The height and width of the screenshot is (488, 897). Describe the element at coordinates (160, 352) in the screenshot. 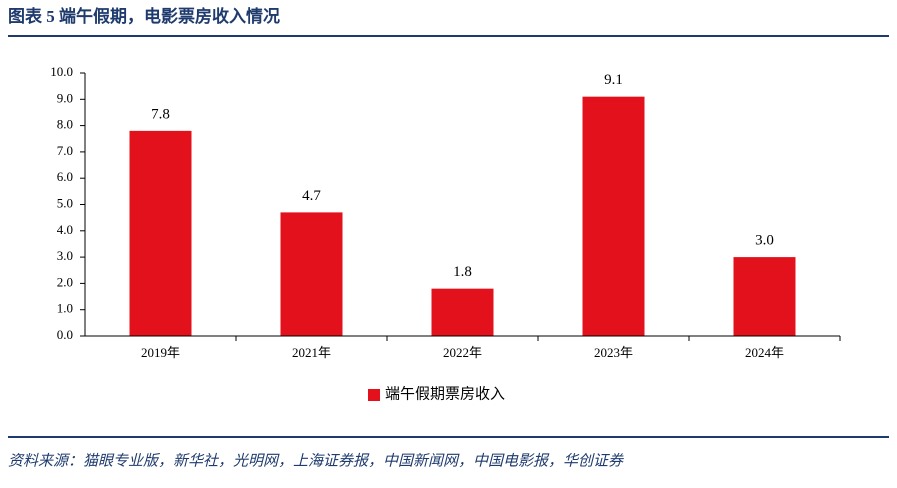

I see `x-tick-label: 2019年` at that location.